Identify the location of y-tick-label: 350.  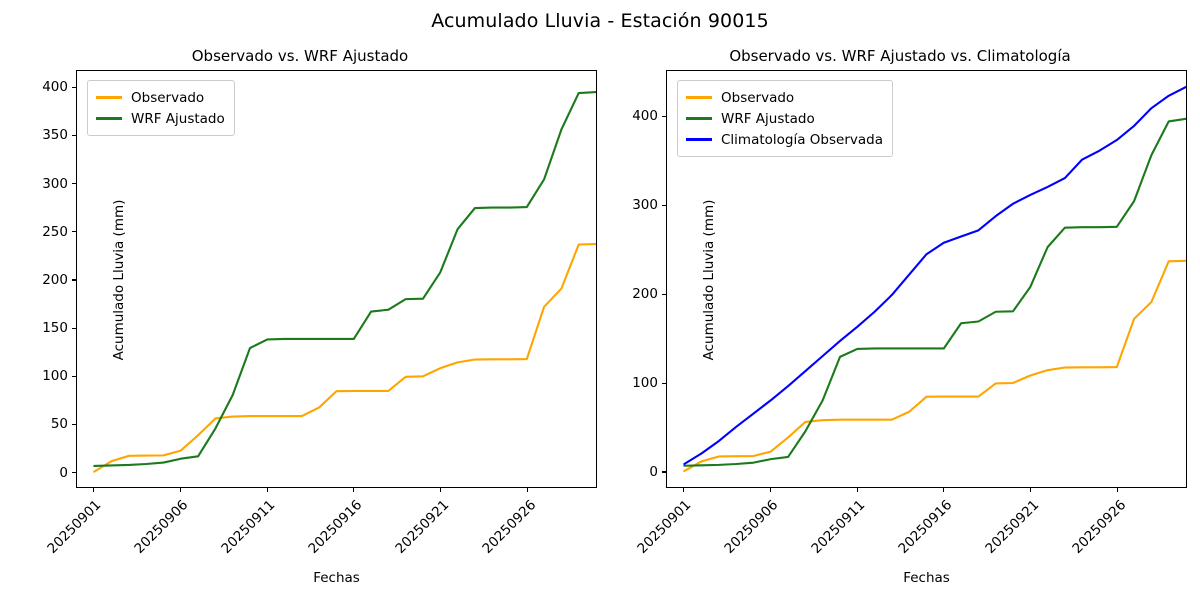
(55, 135).